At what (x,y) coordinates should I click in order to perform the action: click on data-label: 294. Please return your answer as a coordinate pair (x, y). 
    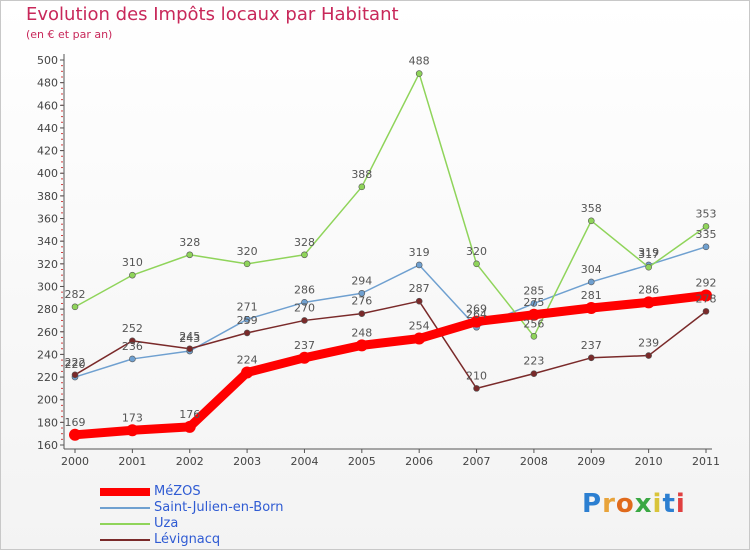
    Looking at the image, I should click on (361, 280).